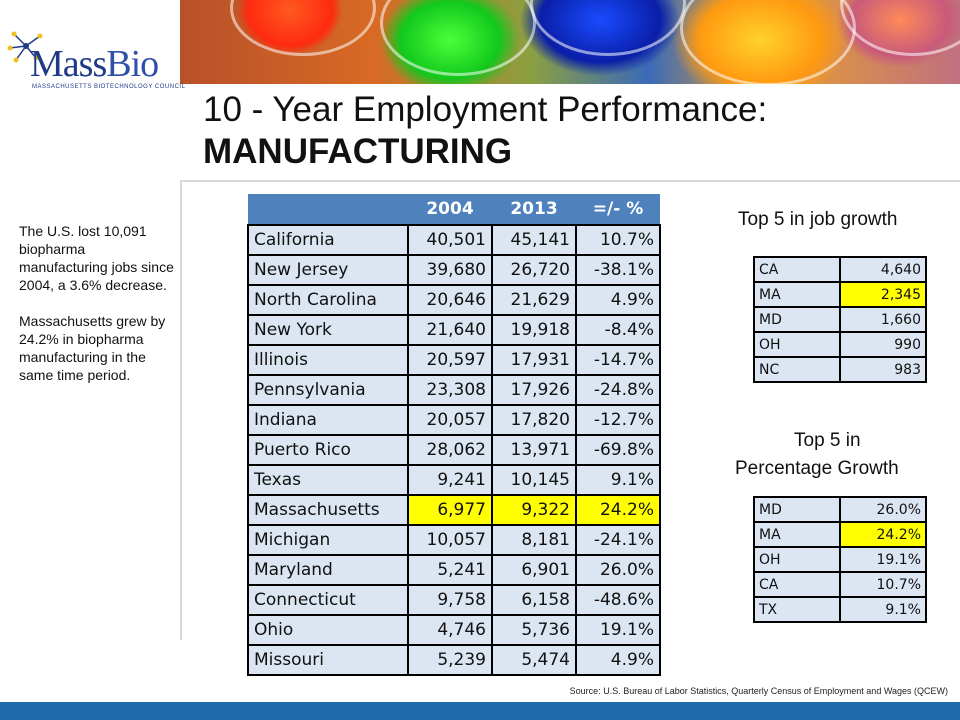 Image resolution: width=960 pixels, height=720 pixels. What do you see at coordinates (618, 240) in the screenshot?
I see `change-cell: 10.7%` at bounding box center [618, 240].